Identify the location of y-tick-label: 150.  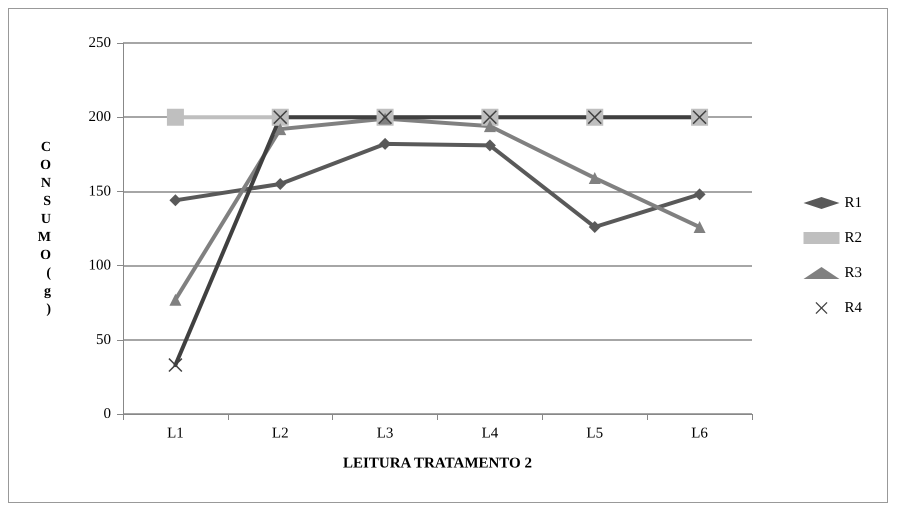
(99, 191).